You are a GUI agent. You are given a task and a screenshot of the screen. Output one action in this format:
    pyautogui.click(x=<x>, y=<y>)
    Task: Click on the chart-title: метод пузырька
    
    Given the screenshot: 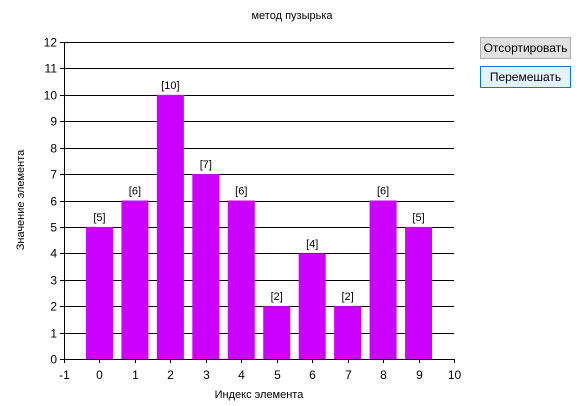 What is the action you would take?
    pyautogui.click(x=292, y=16)
    